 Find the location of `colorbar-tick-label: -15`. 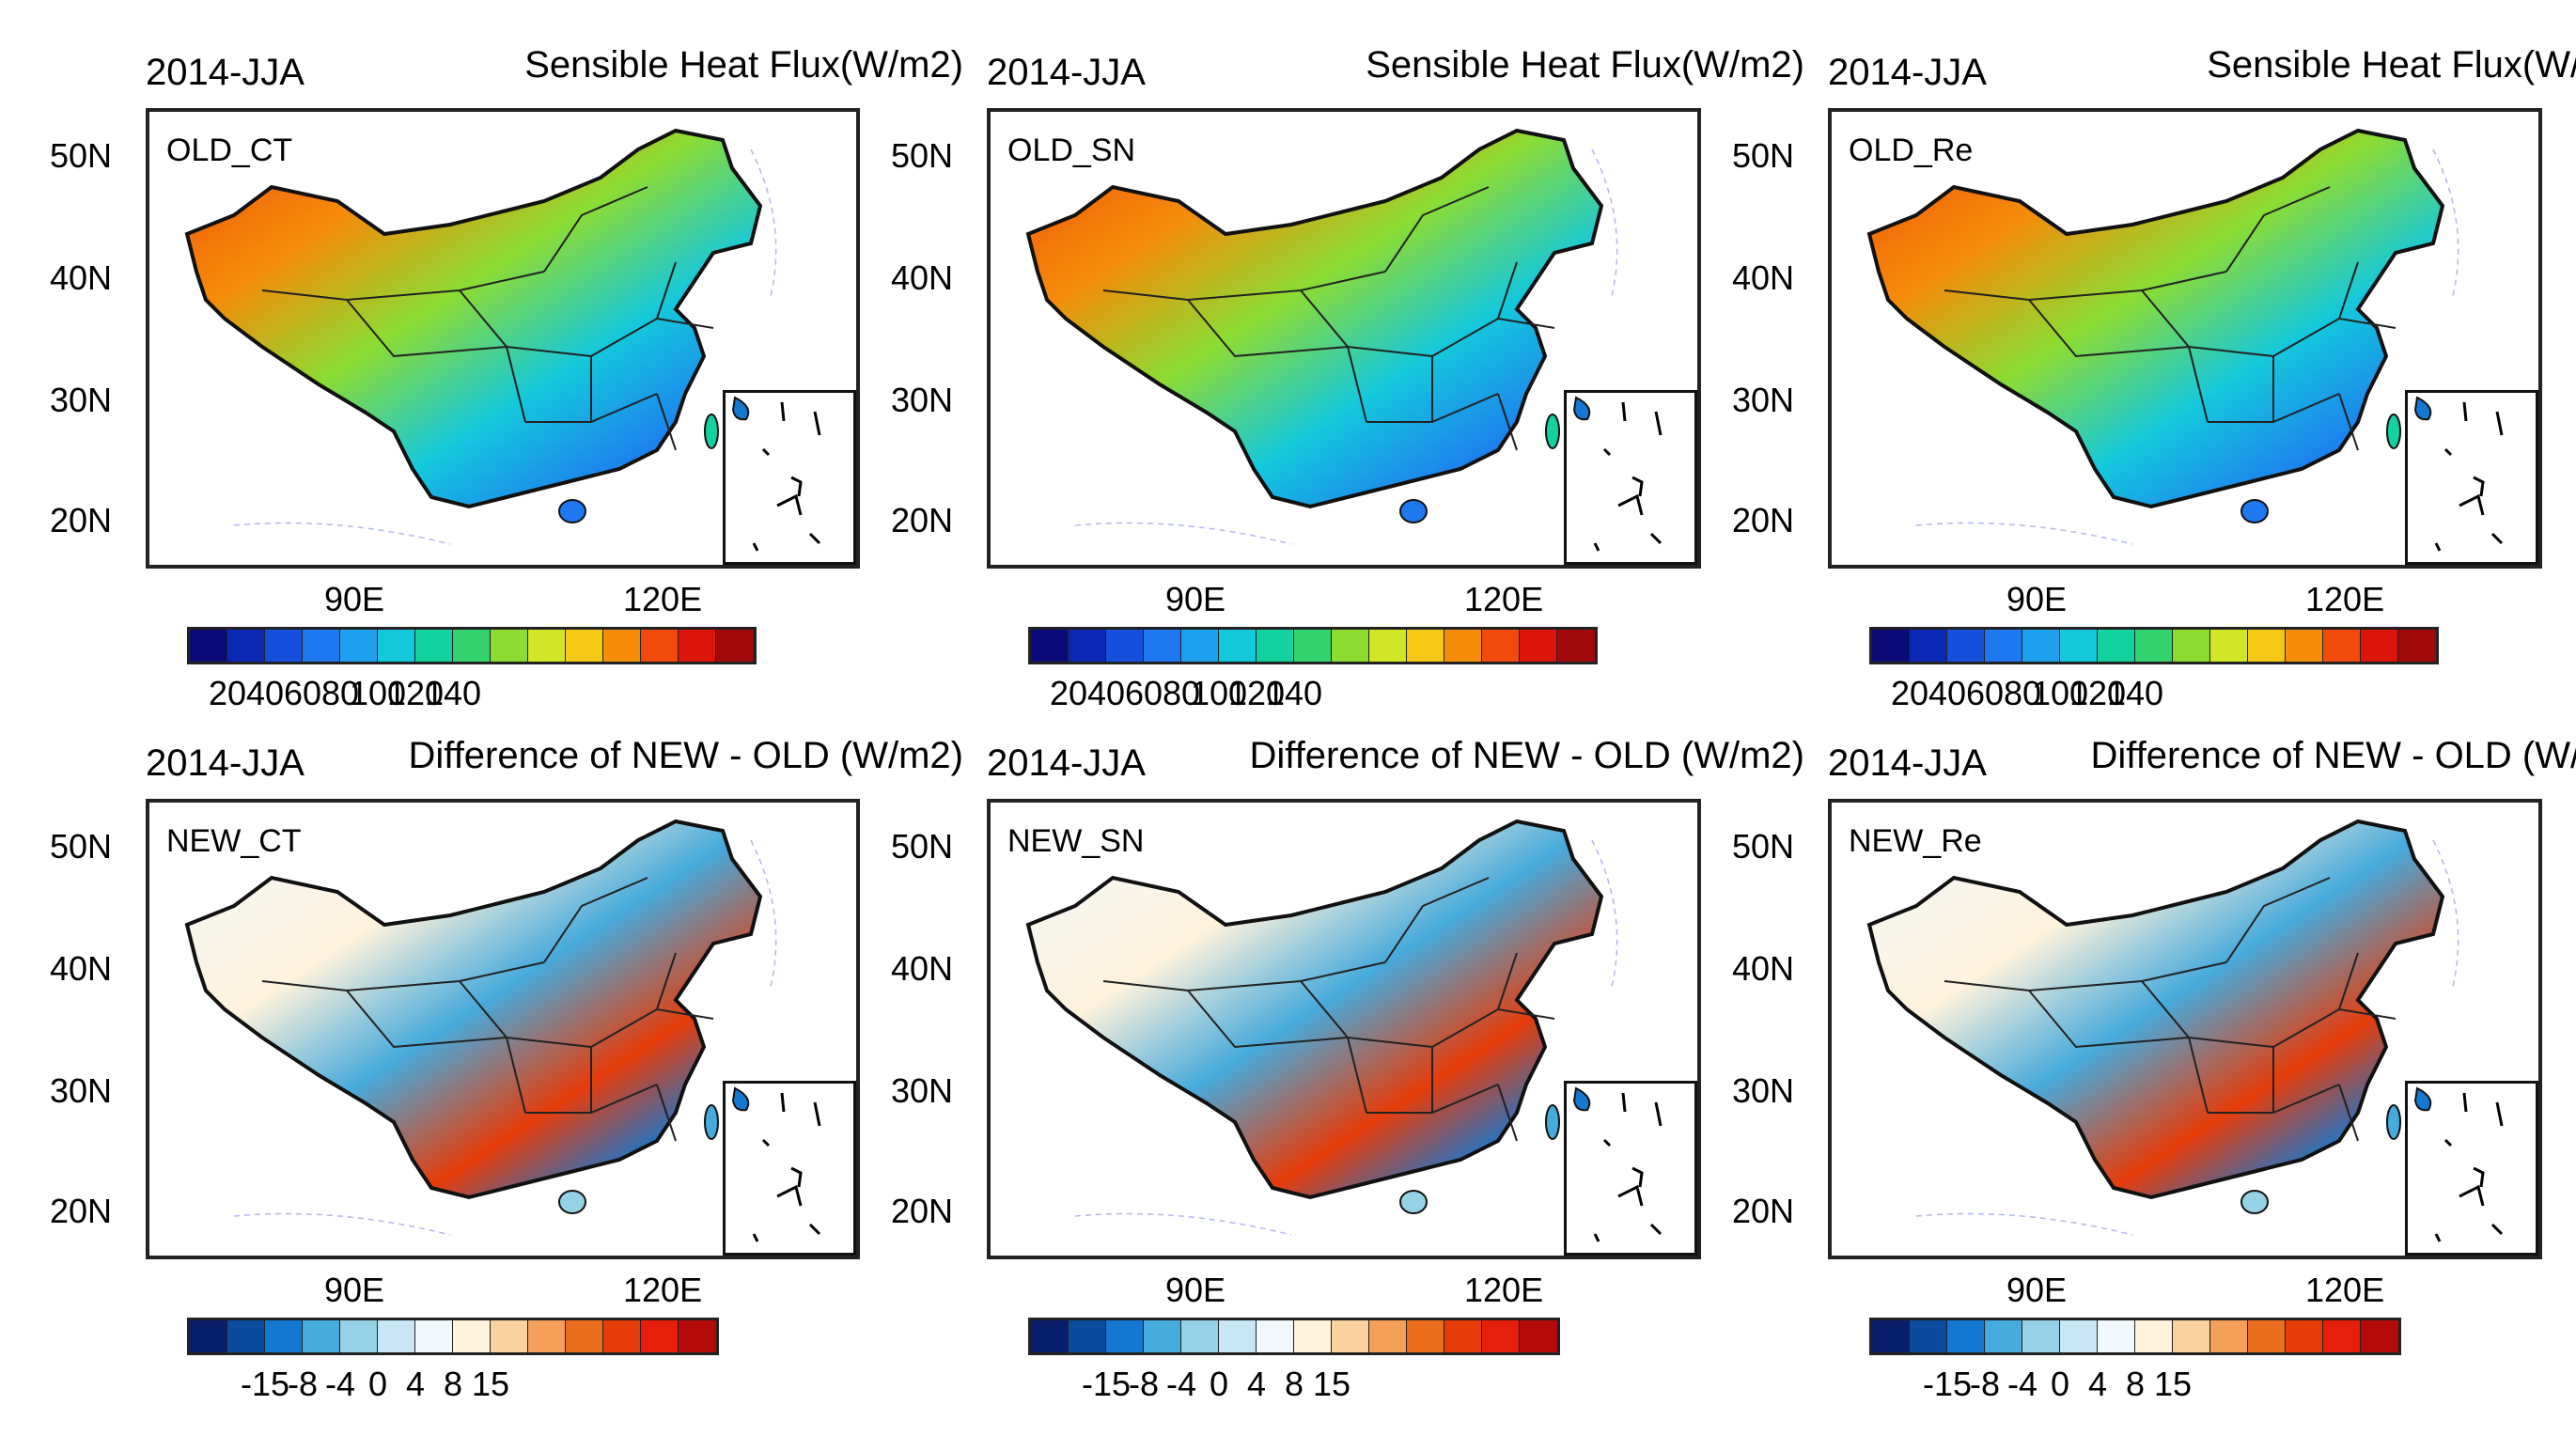

colorbar-tick-label: -15 is located at coordinates (1947, 1384).